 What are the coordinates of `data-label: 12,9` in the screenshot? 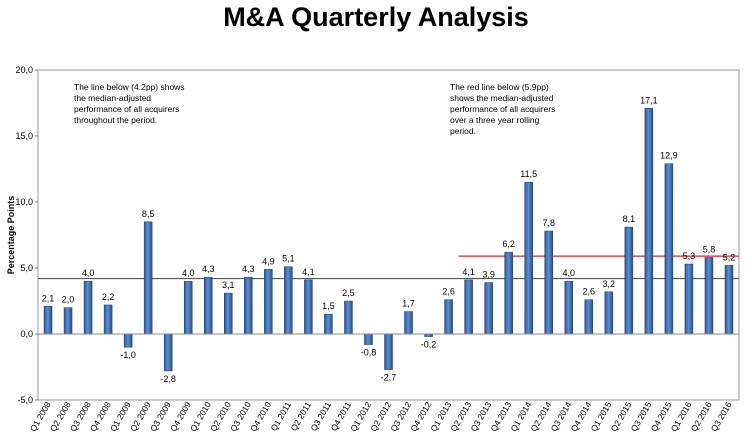 It's located at (669, 156).